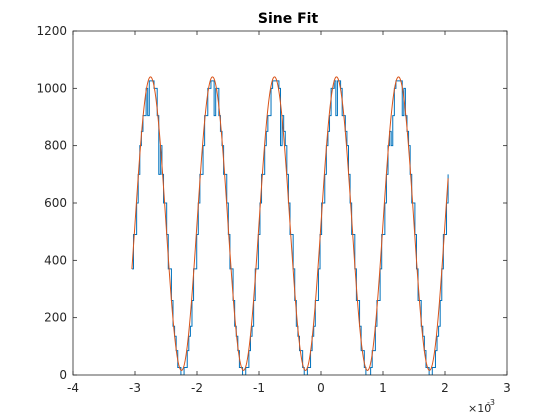  I want to click on x-tick-label: 1, so click(383, 388).